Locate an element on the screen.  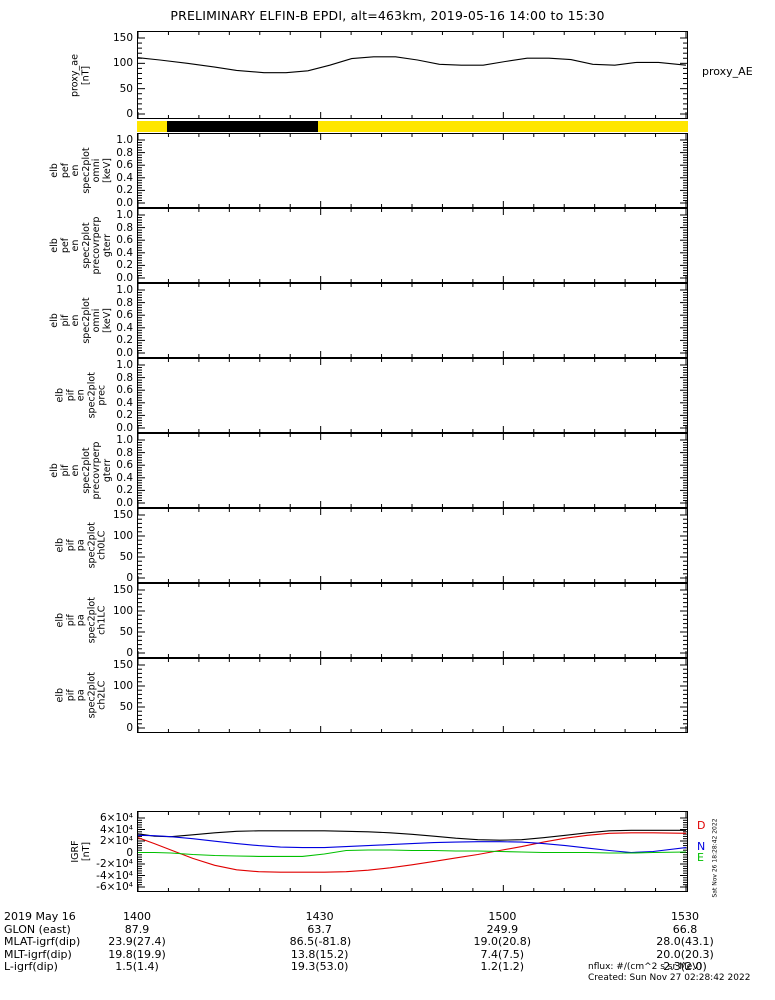
x-annotation-row-label: MLAT-igrf(dip) is located at coordinates (42, 942).